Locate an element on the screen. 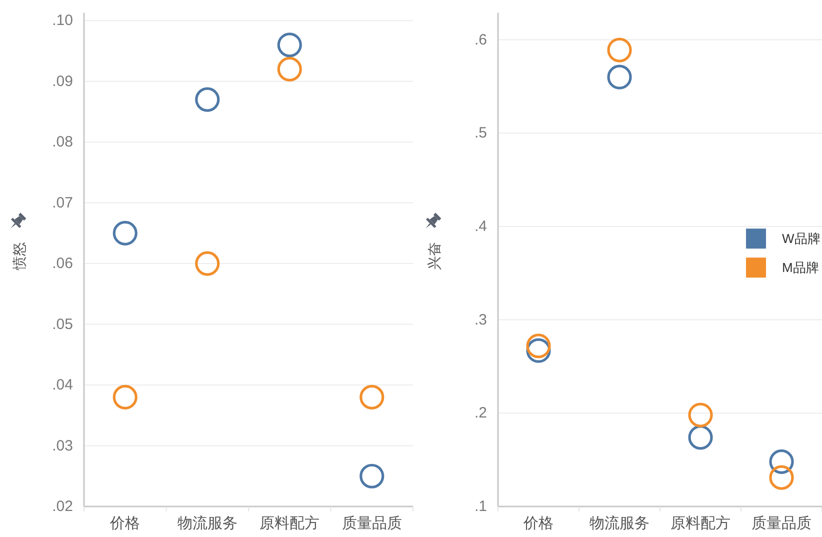  y-tick-label: .07 is located at coordinates (62, 203).